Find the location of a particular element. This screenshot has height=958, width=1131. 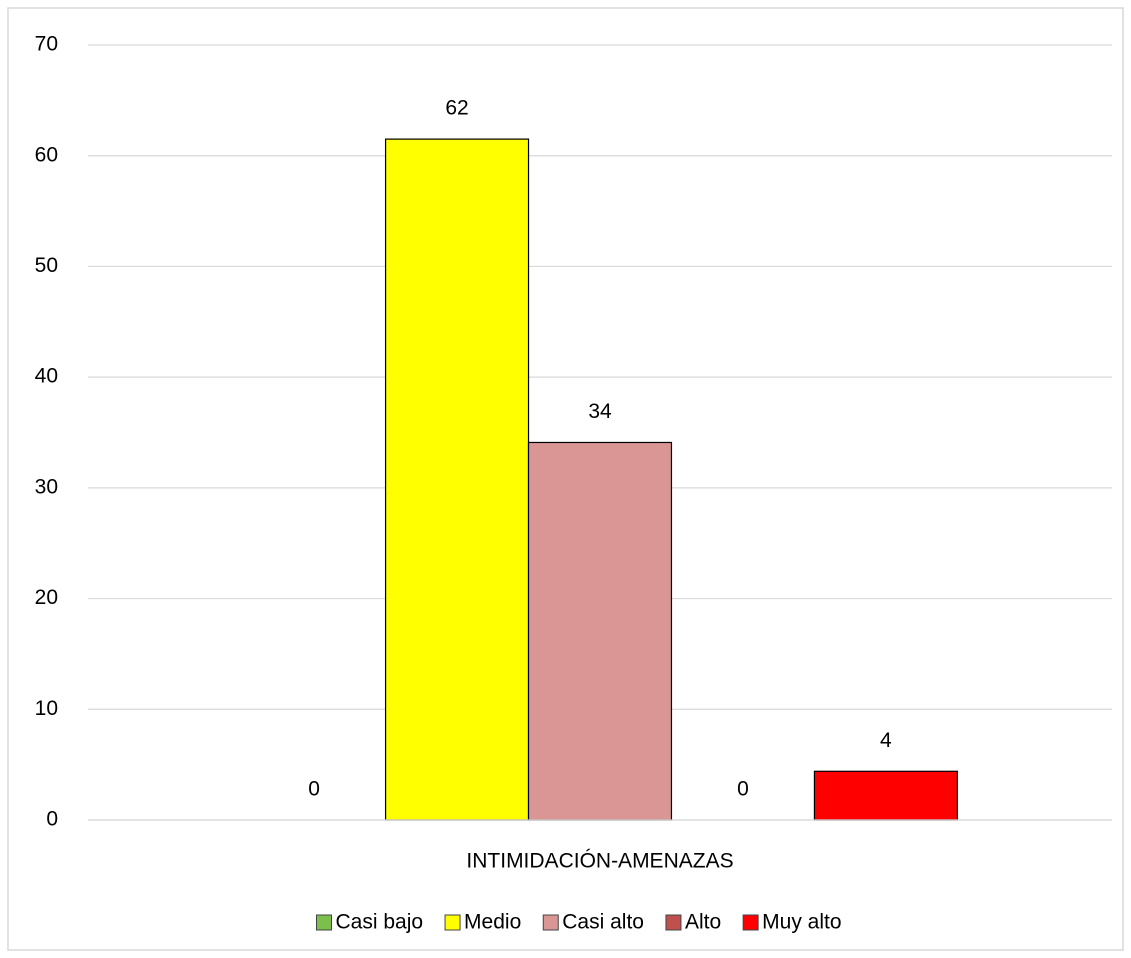

x-tick-label: INTIMIDACIÓN-AMENAZAS is located at coordinates (599, 861).